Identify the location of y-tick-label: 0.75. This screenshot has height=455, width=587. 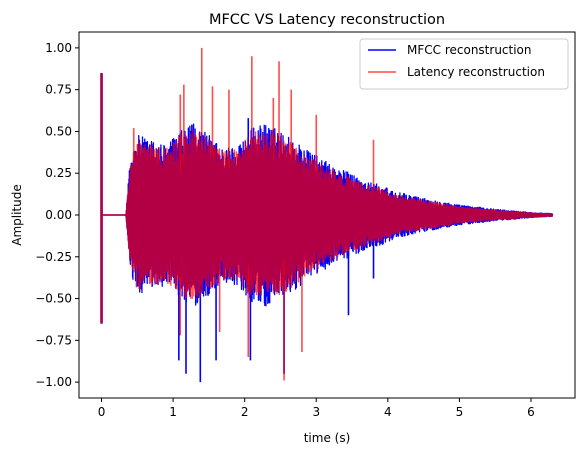
(58, 90).